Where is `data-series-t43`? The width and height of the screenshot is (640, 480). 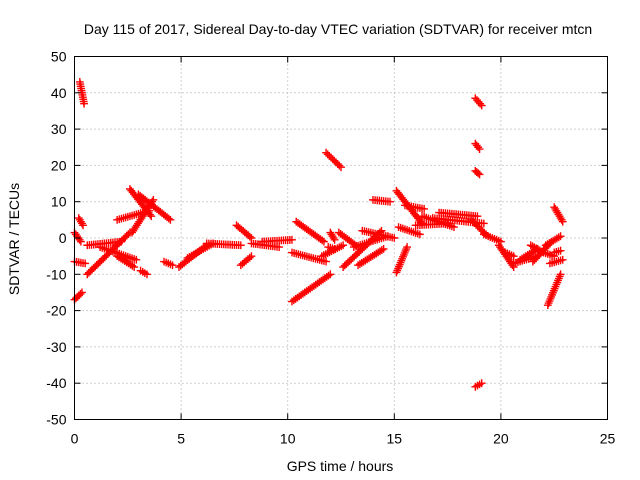
data-series-t43 is located at coordinates (458, 214).